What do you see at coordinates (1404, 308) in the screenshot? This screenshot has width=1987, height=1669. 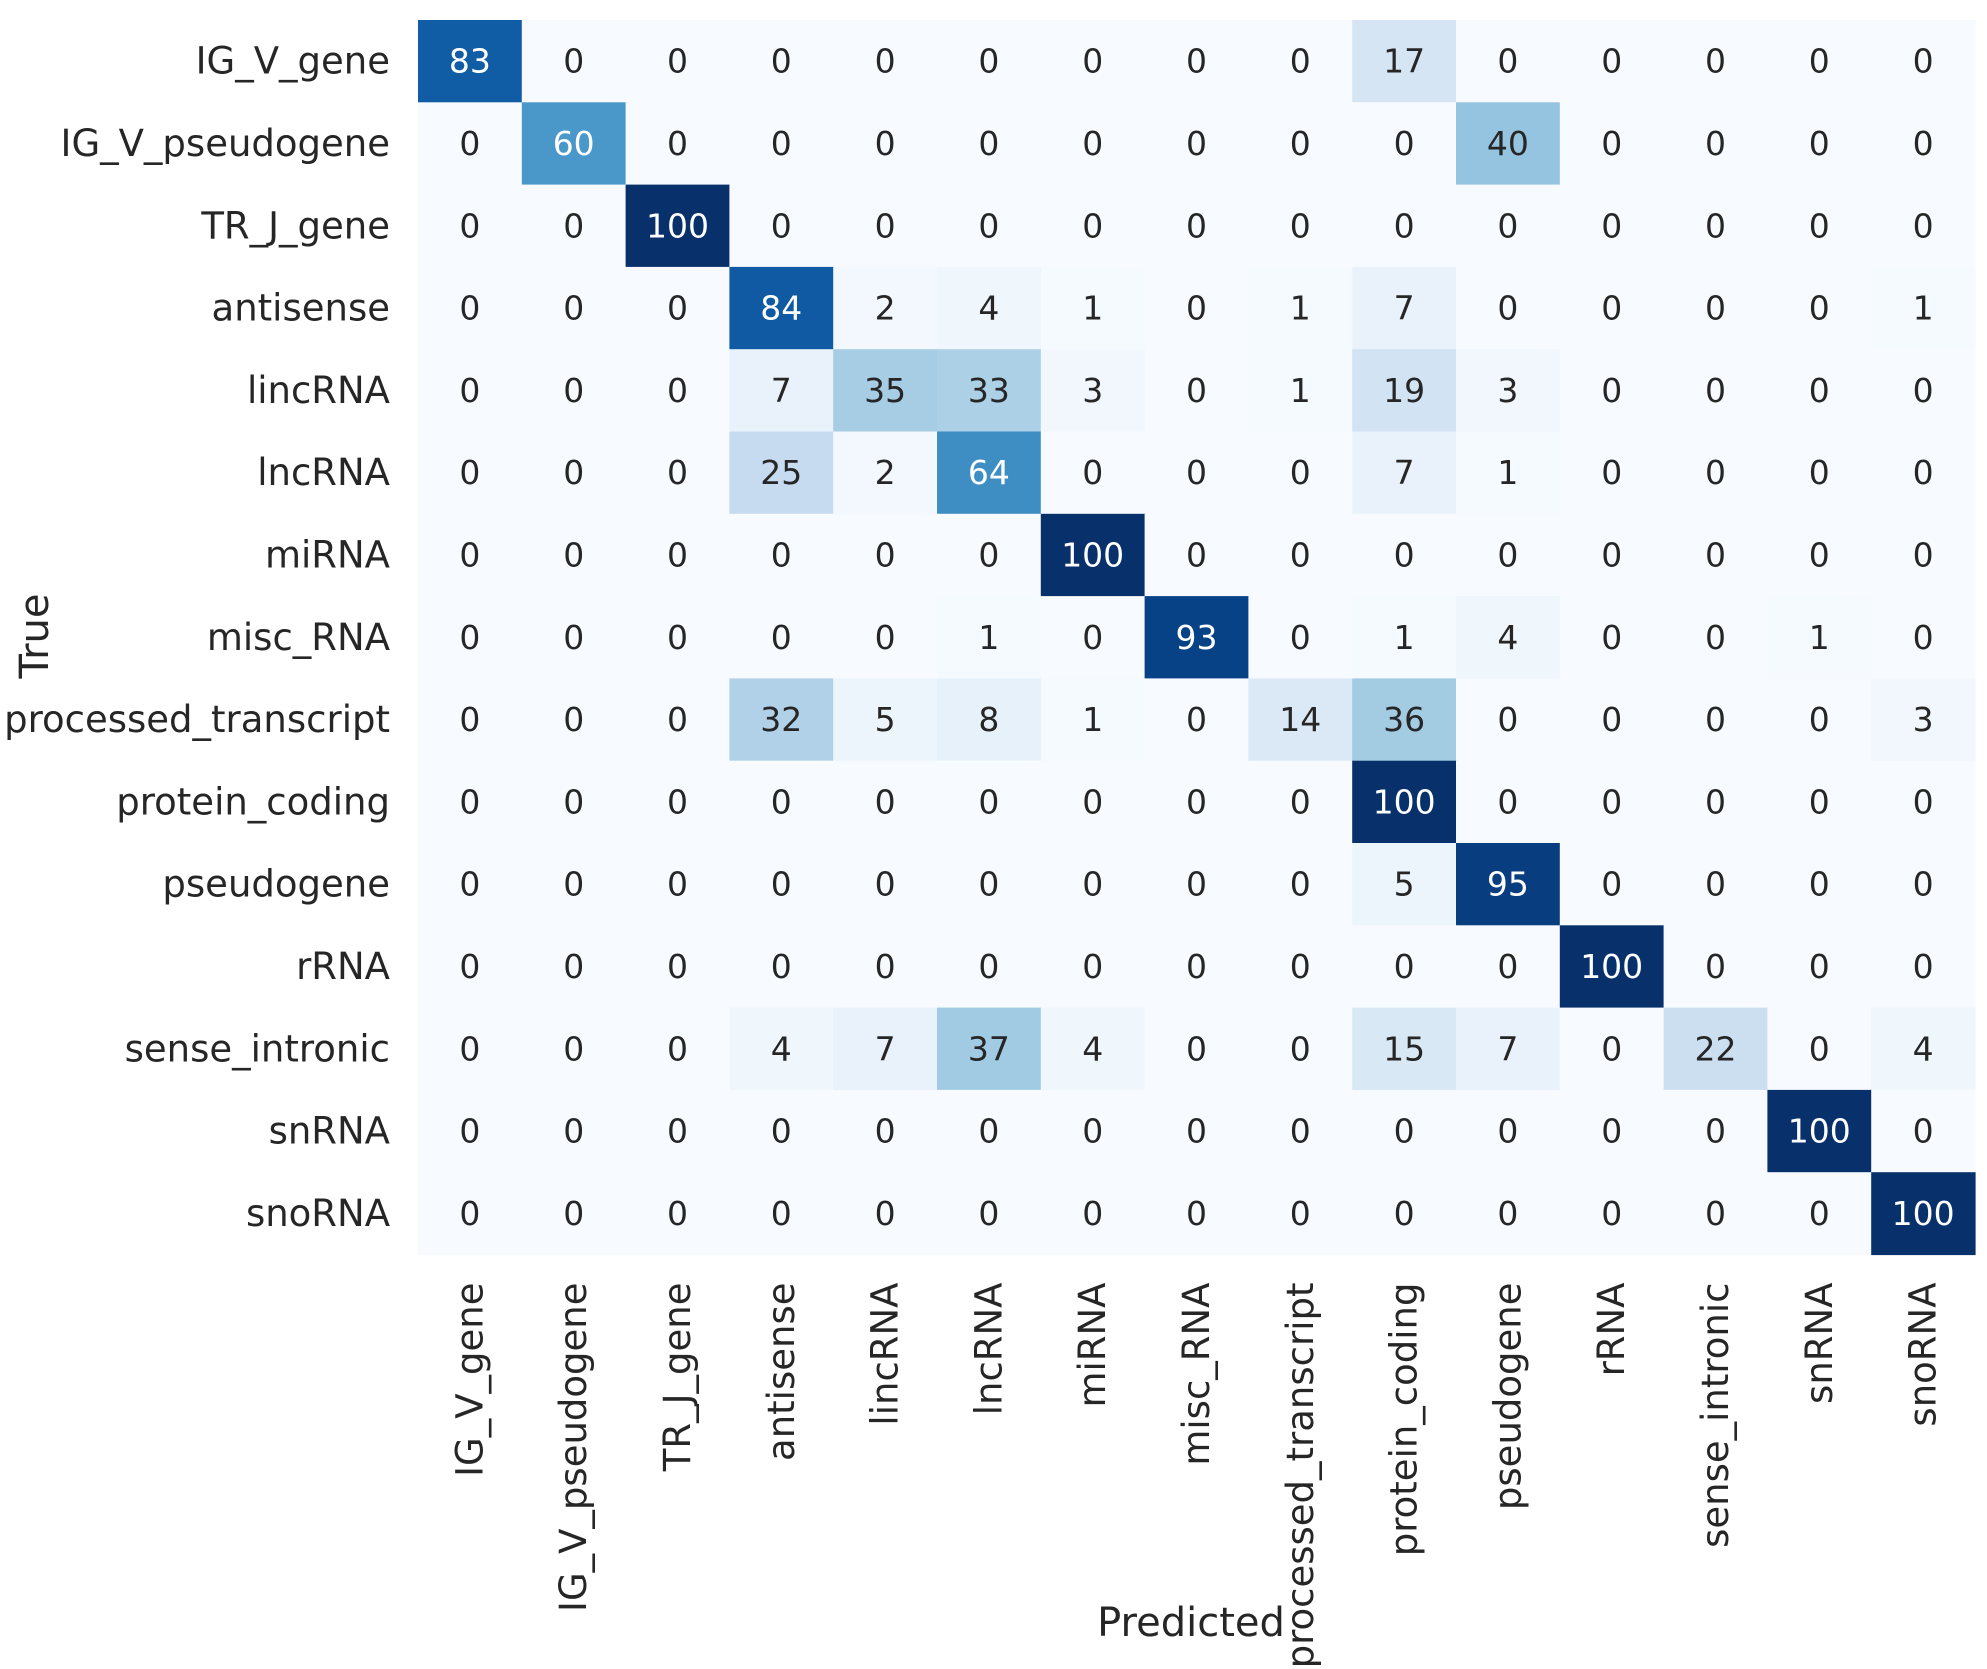 I see `cell-value-label: 7` at bounding box center [1404, 308].